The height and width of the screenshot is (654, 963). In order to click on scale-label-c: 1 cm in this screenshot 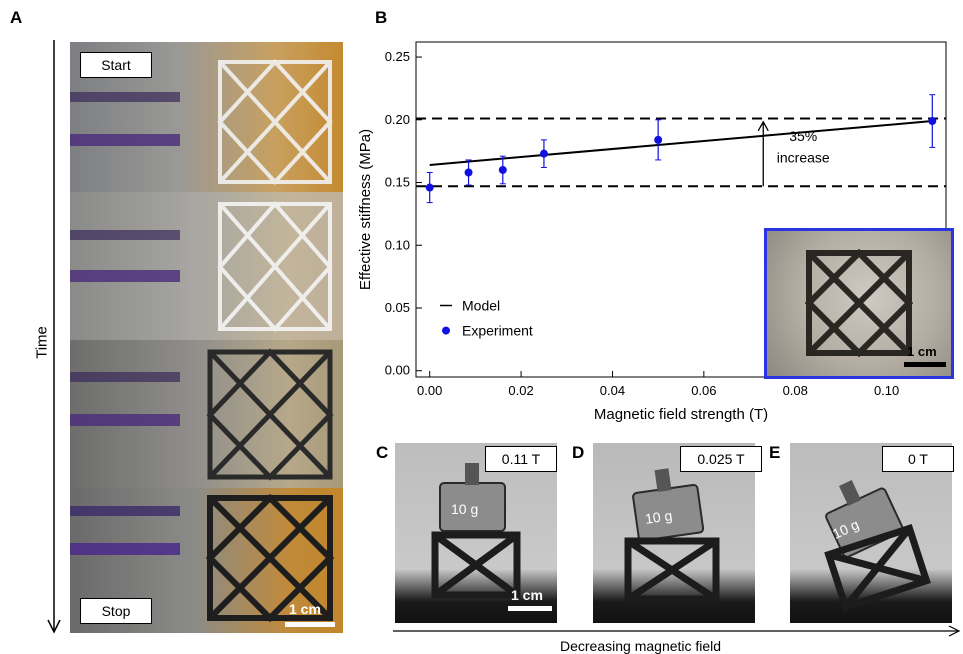, I will do `click(527, 595)`.